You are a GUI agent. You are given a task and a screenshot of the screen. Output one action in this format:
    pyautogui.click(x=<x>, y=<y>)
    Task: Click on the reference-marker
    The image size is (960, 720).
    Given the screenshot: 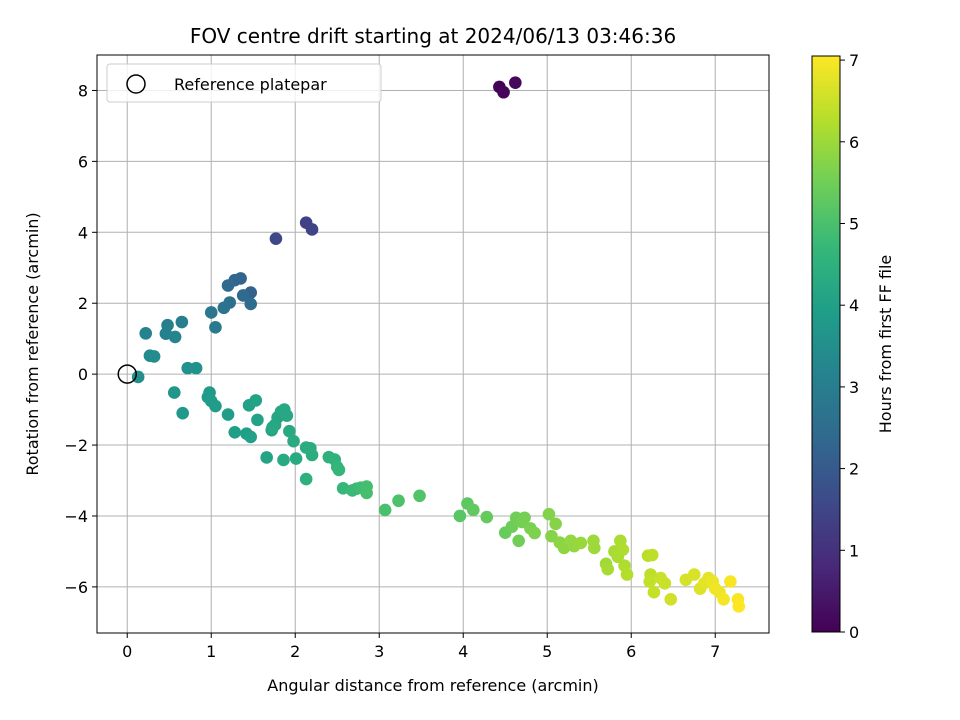 What is the action you would take?
    pyautogui.click(x=127, y=374)
    